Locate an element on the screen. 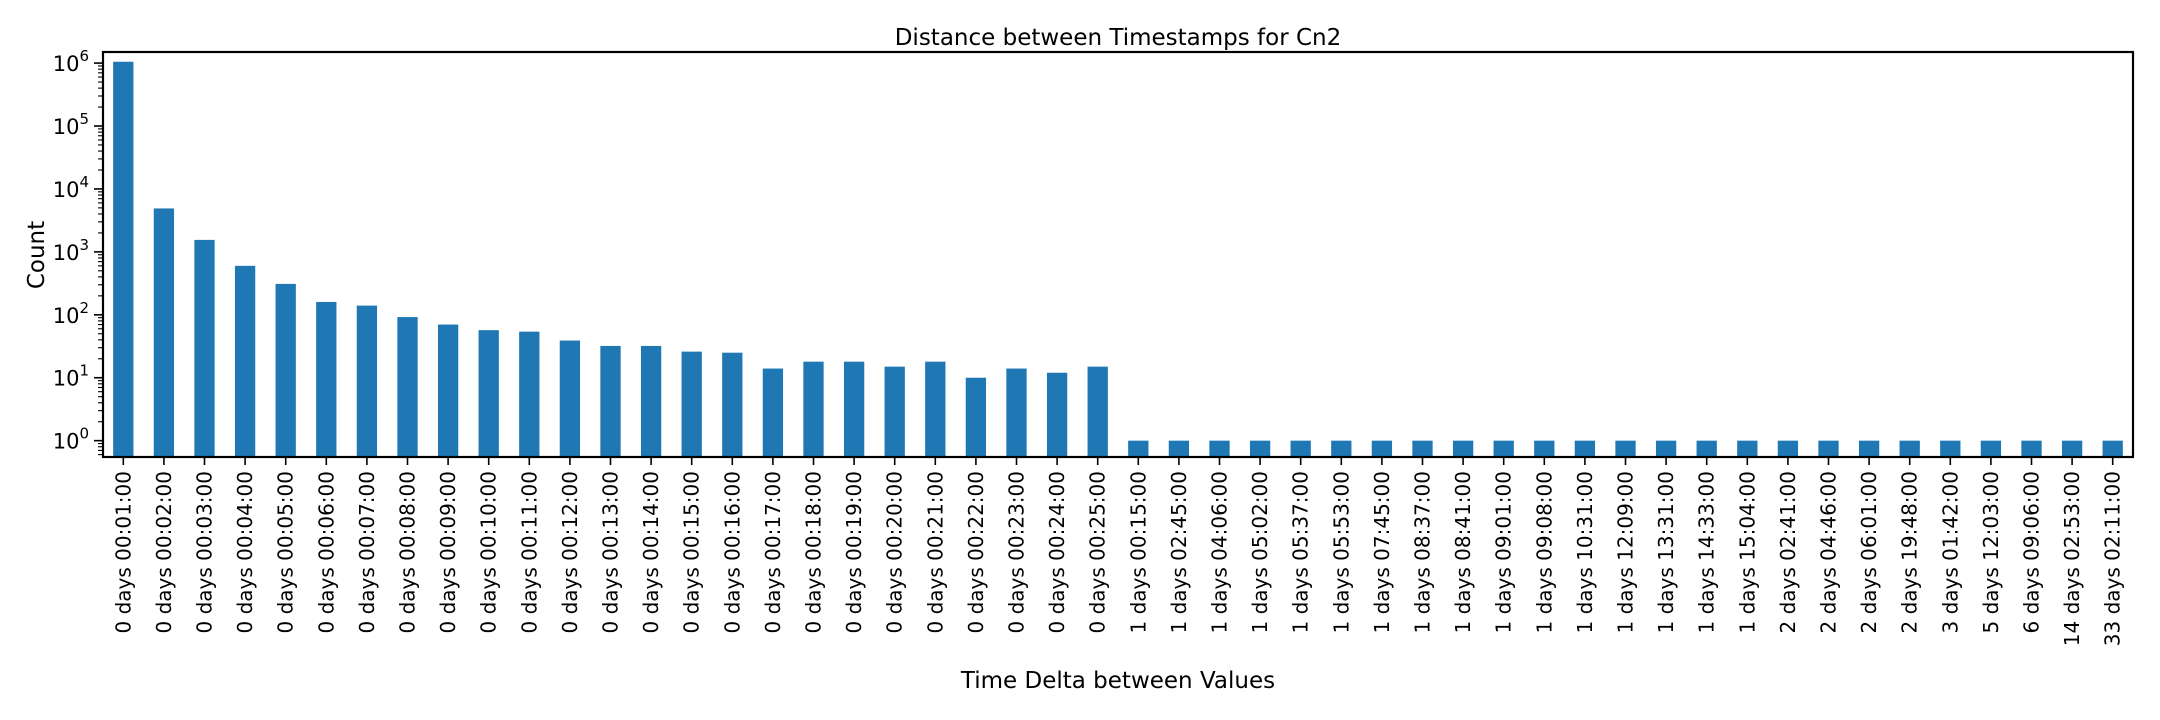  x-tick-label: 0 days 00:09:00 is located at coordinates (448, 552).